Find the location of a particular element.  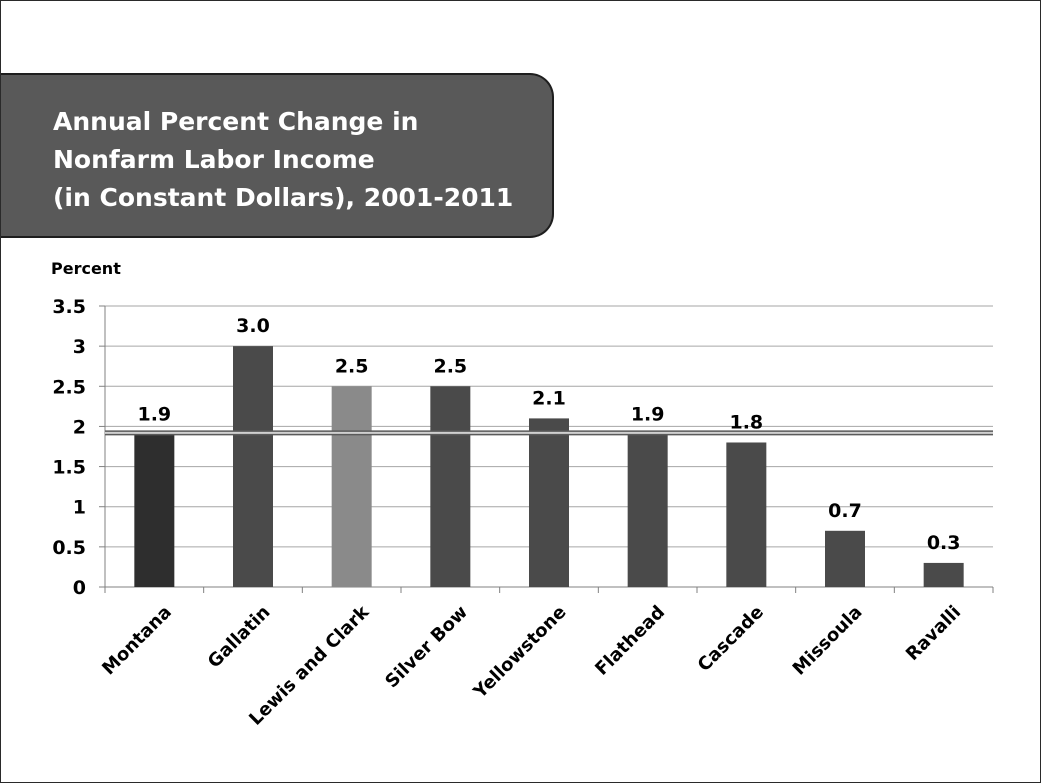

x-tick-label: Missoula is located at coordinates (828, 641).